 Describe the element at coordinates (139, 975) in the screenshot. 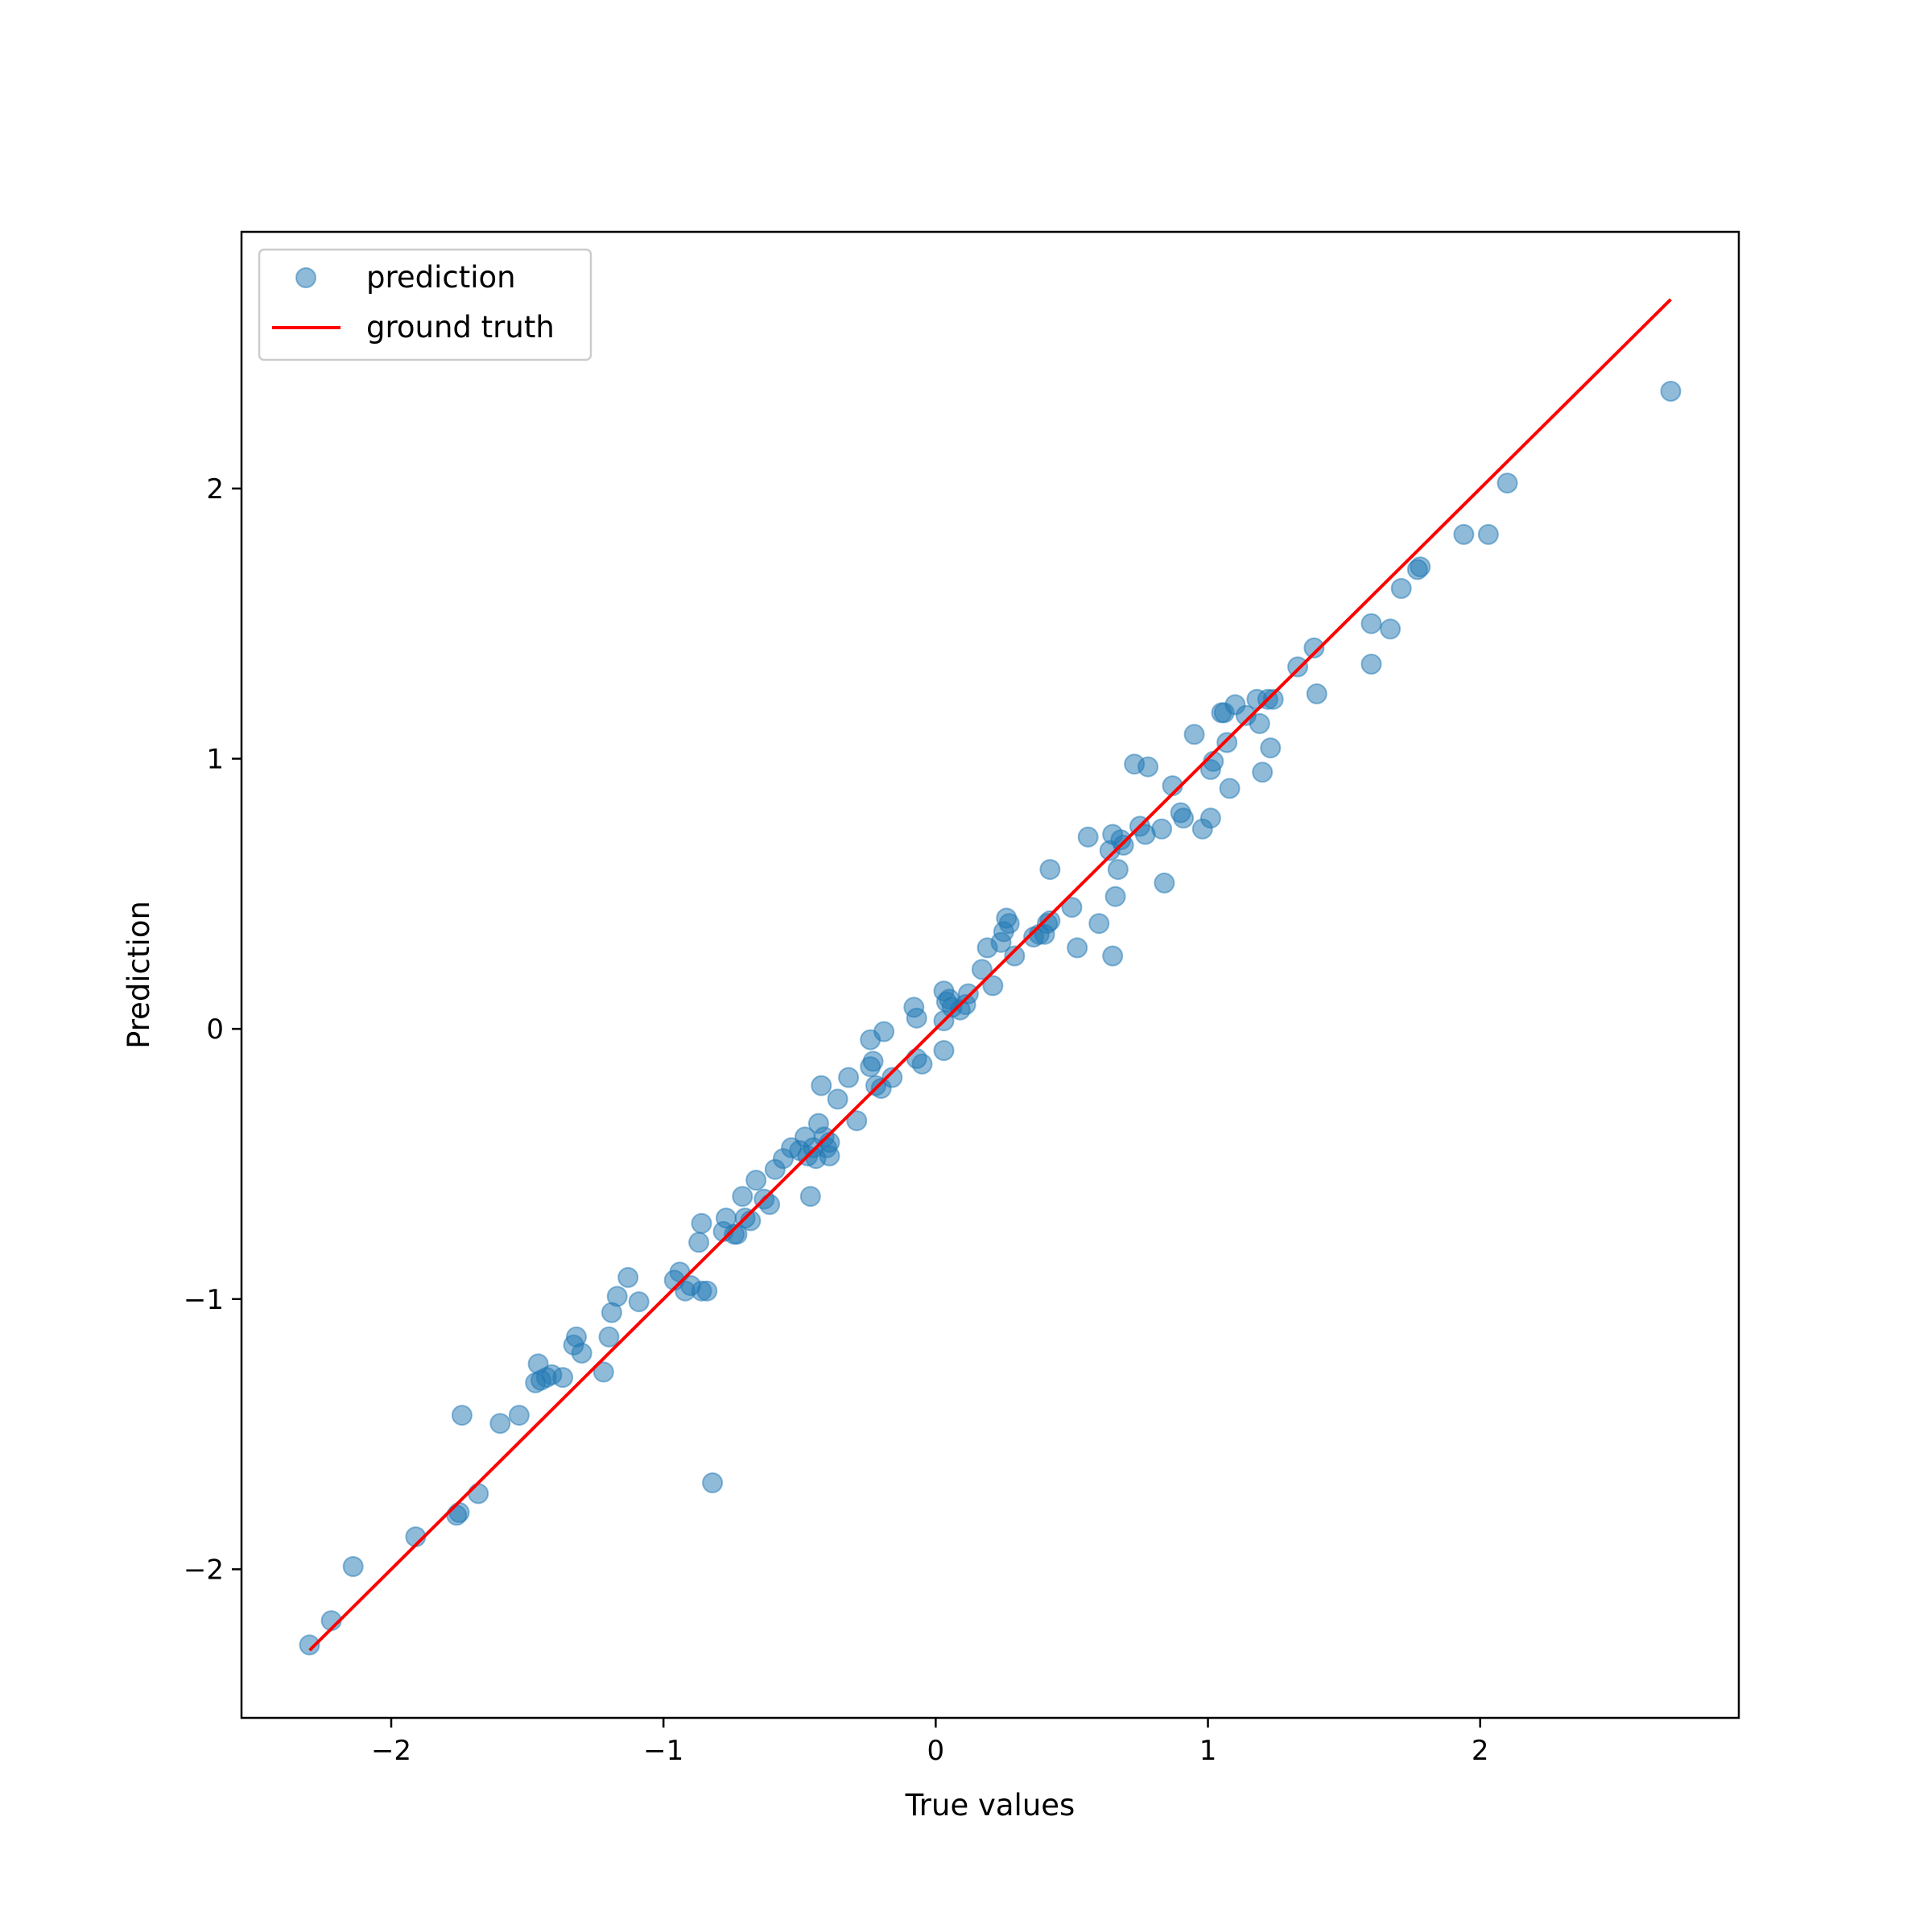

I see `y-axis-label: Prediction` at that location.